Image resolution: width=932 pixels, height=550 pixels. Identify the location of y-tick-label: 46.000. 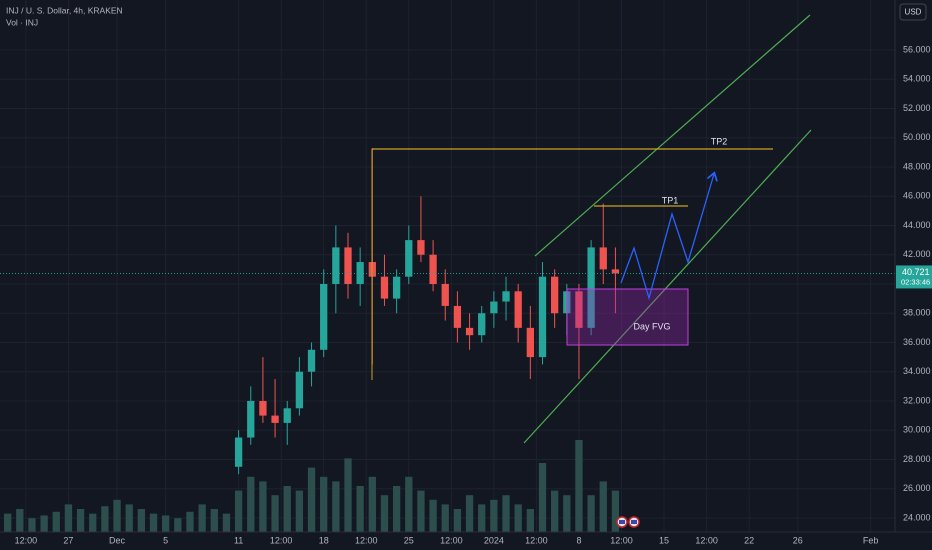
(917, 196).